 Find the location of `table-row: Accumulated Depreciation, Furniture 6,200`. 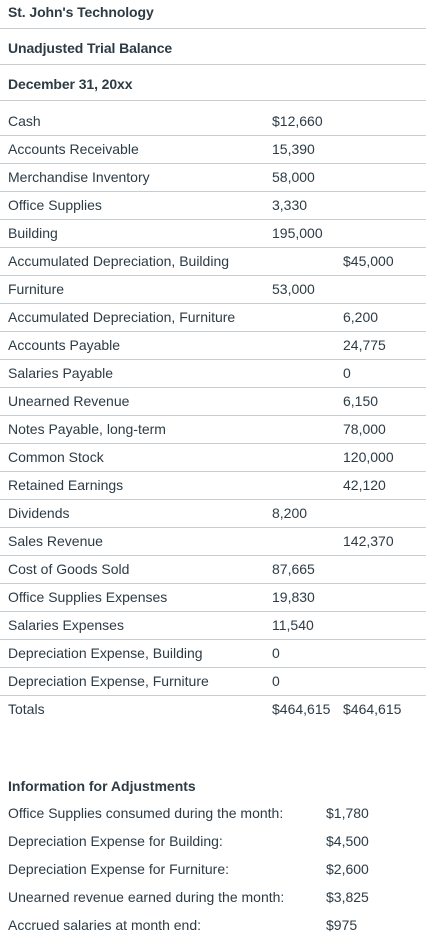

table-row: Accumulated Depreciation, Furniture 6,200 is located at coordinates (213, 318).